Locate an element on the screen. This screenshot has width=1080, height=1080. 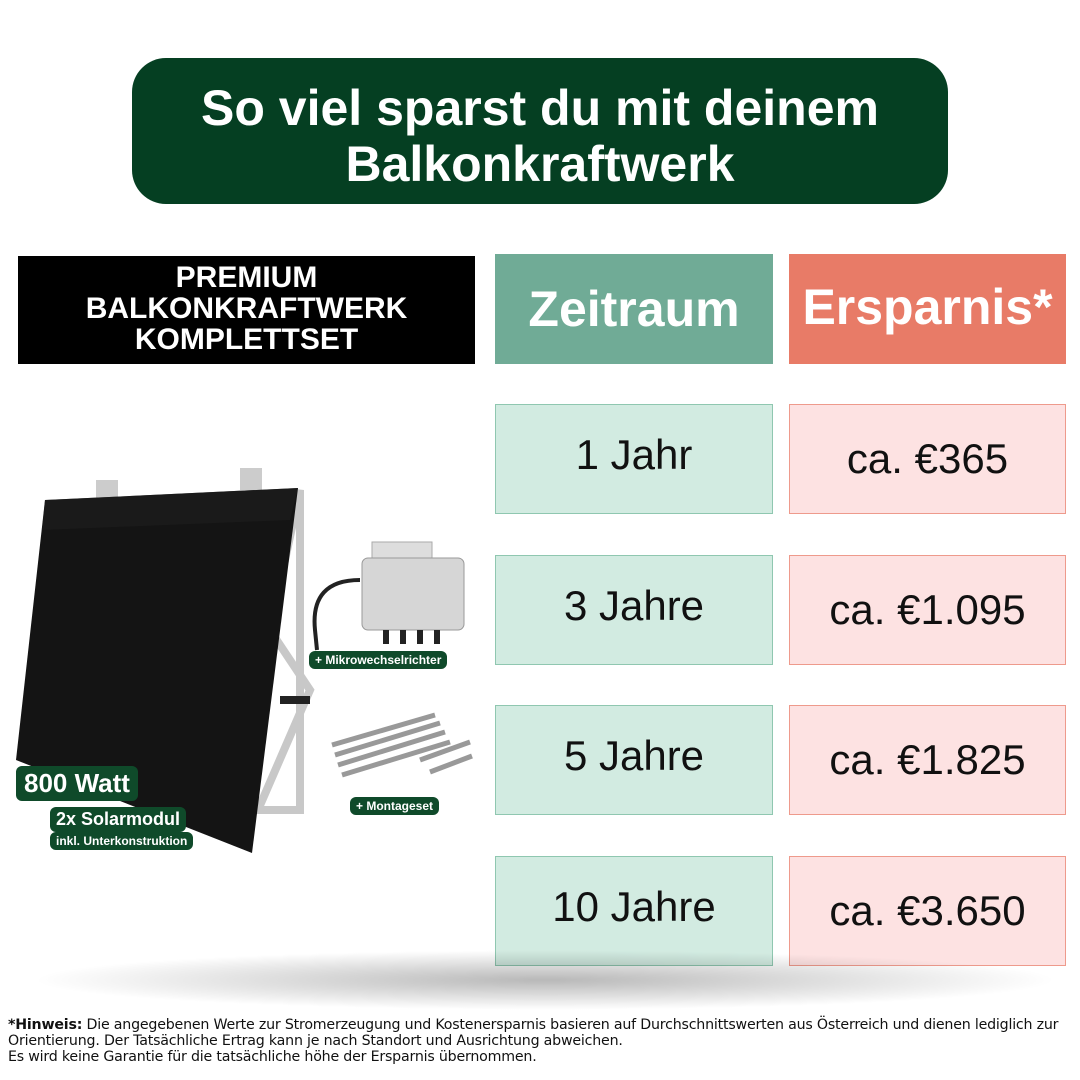
product-header: PREMIUM BALKONKRAFTWERK KOMPLETTSET is located at coordinates (246, 310).